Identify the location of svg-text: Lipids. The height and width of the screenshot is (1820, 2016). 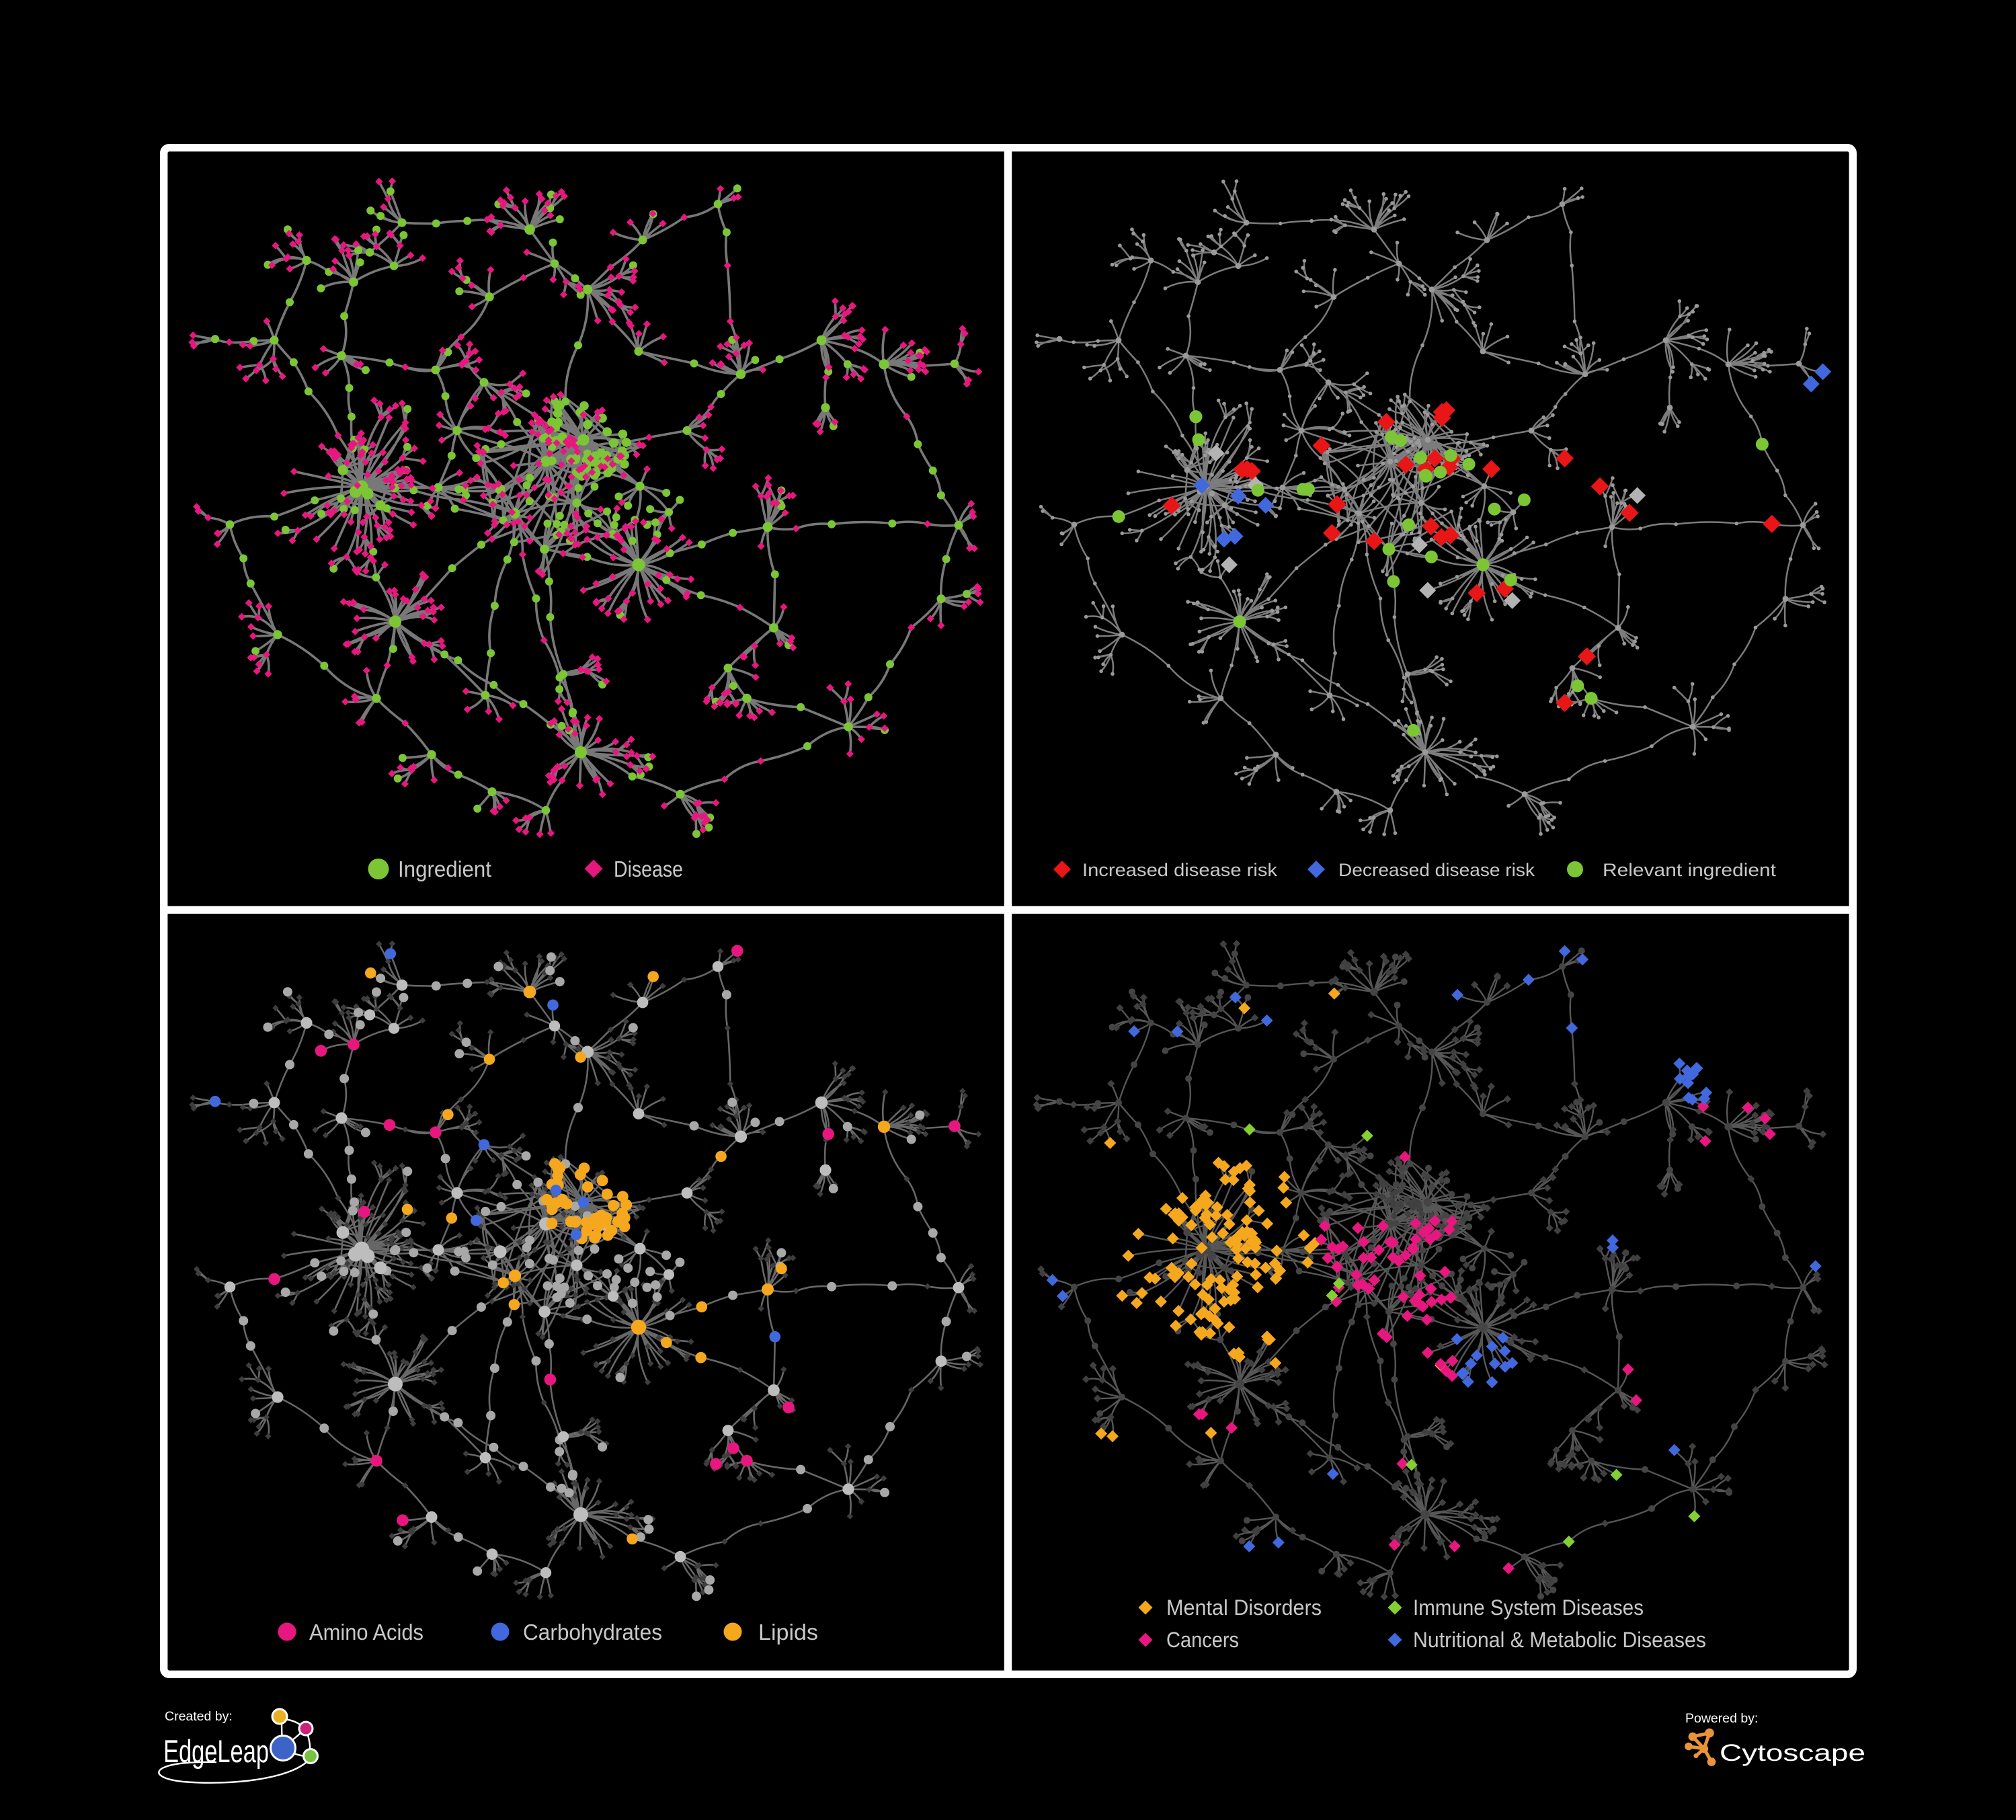
(788, 1632).